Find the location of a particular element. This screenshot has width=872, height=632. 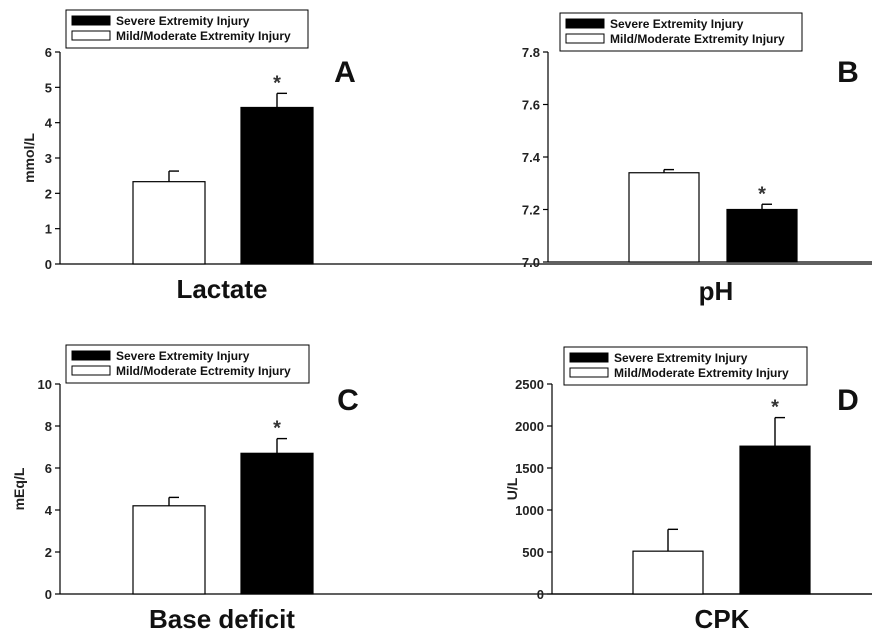

y-tick-label: 7.6 is located at coordinates (531, 105).